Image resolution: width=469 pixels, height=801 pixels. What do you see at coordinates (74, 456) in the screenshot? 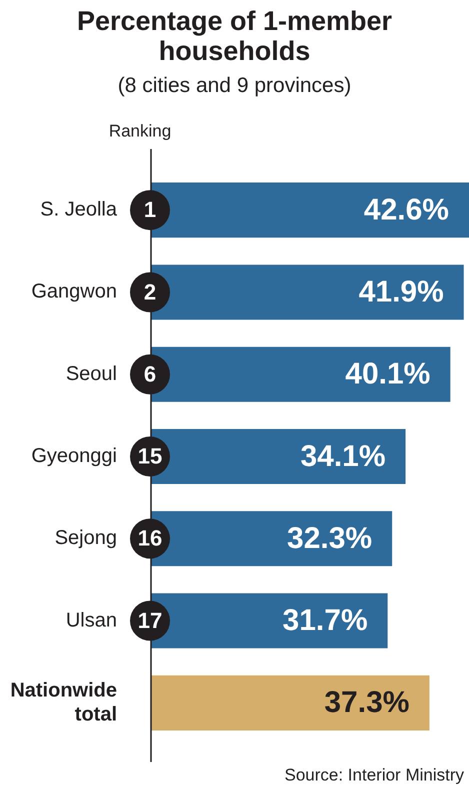
I see `y-tick-label: Gyeonggi` at bounding box center [74, 456].